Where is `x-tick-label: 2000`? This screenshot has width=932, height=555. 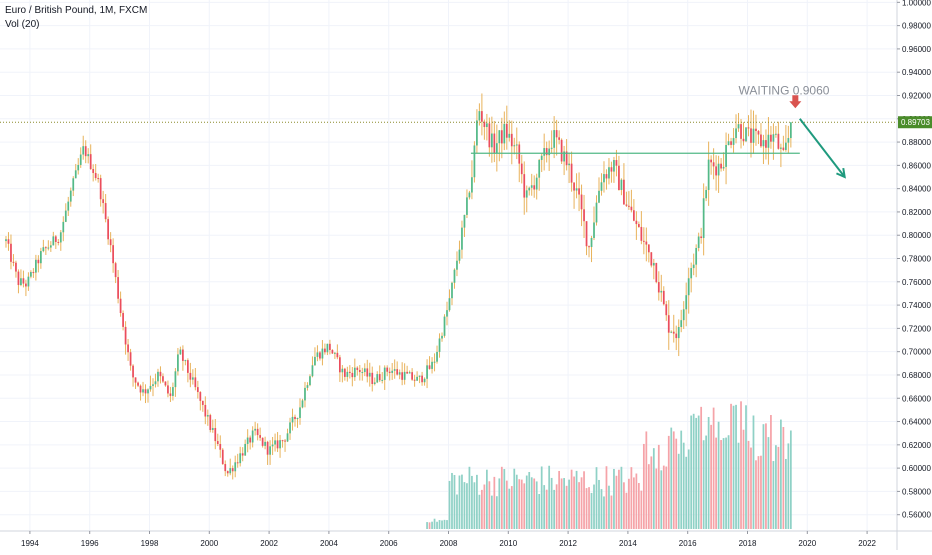
x-tick-label: 2000 is located at coordinates (209, 543).